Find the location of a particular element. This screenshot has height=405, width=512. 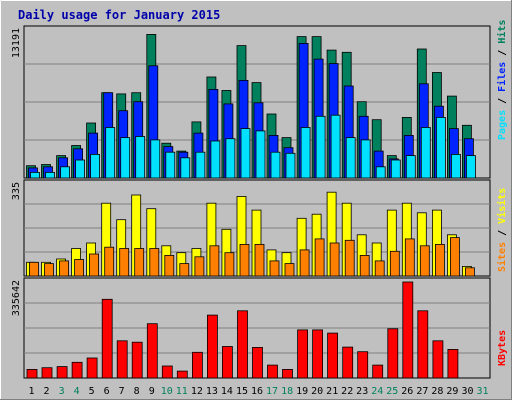

x-tick-label-day-19: 19 is located at coordinates (302, 391).